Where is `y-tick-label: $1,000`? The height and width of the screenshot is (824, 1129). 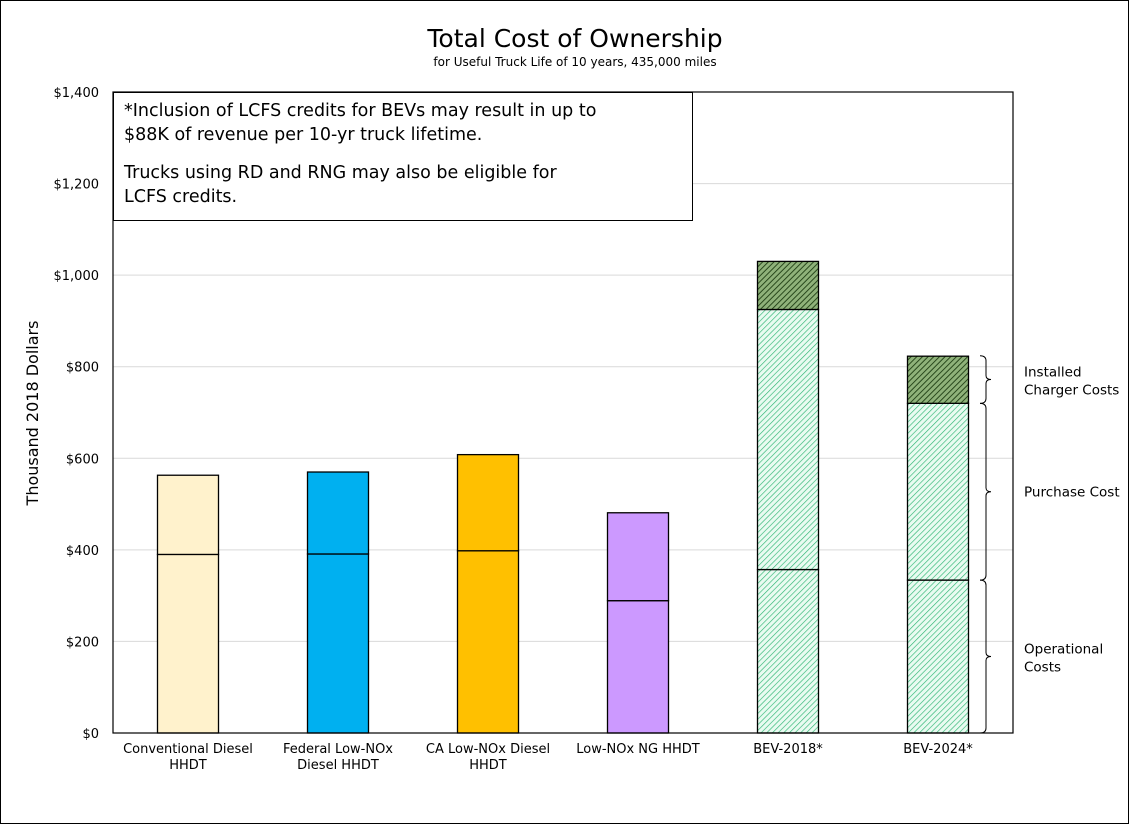 y-tick-label: $1,000 is located at coordinates (77, 276).